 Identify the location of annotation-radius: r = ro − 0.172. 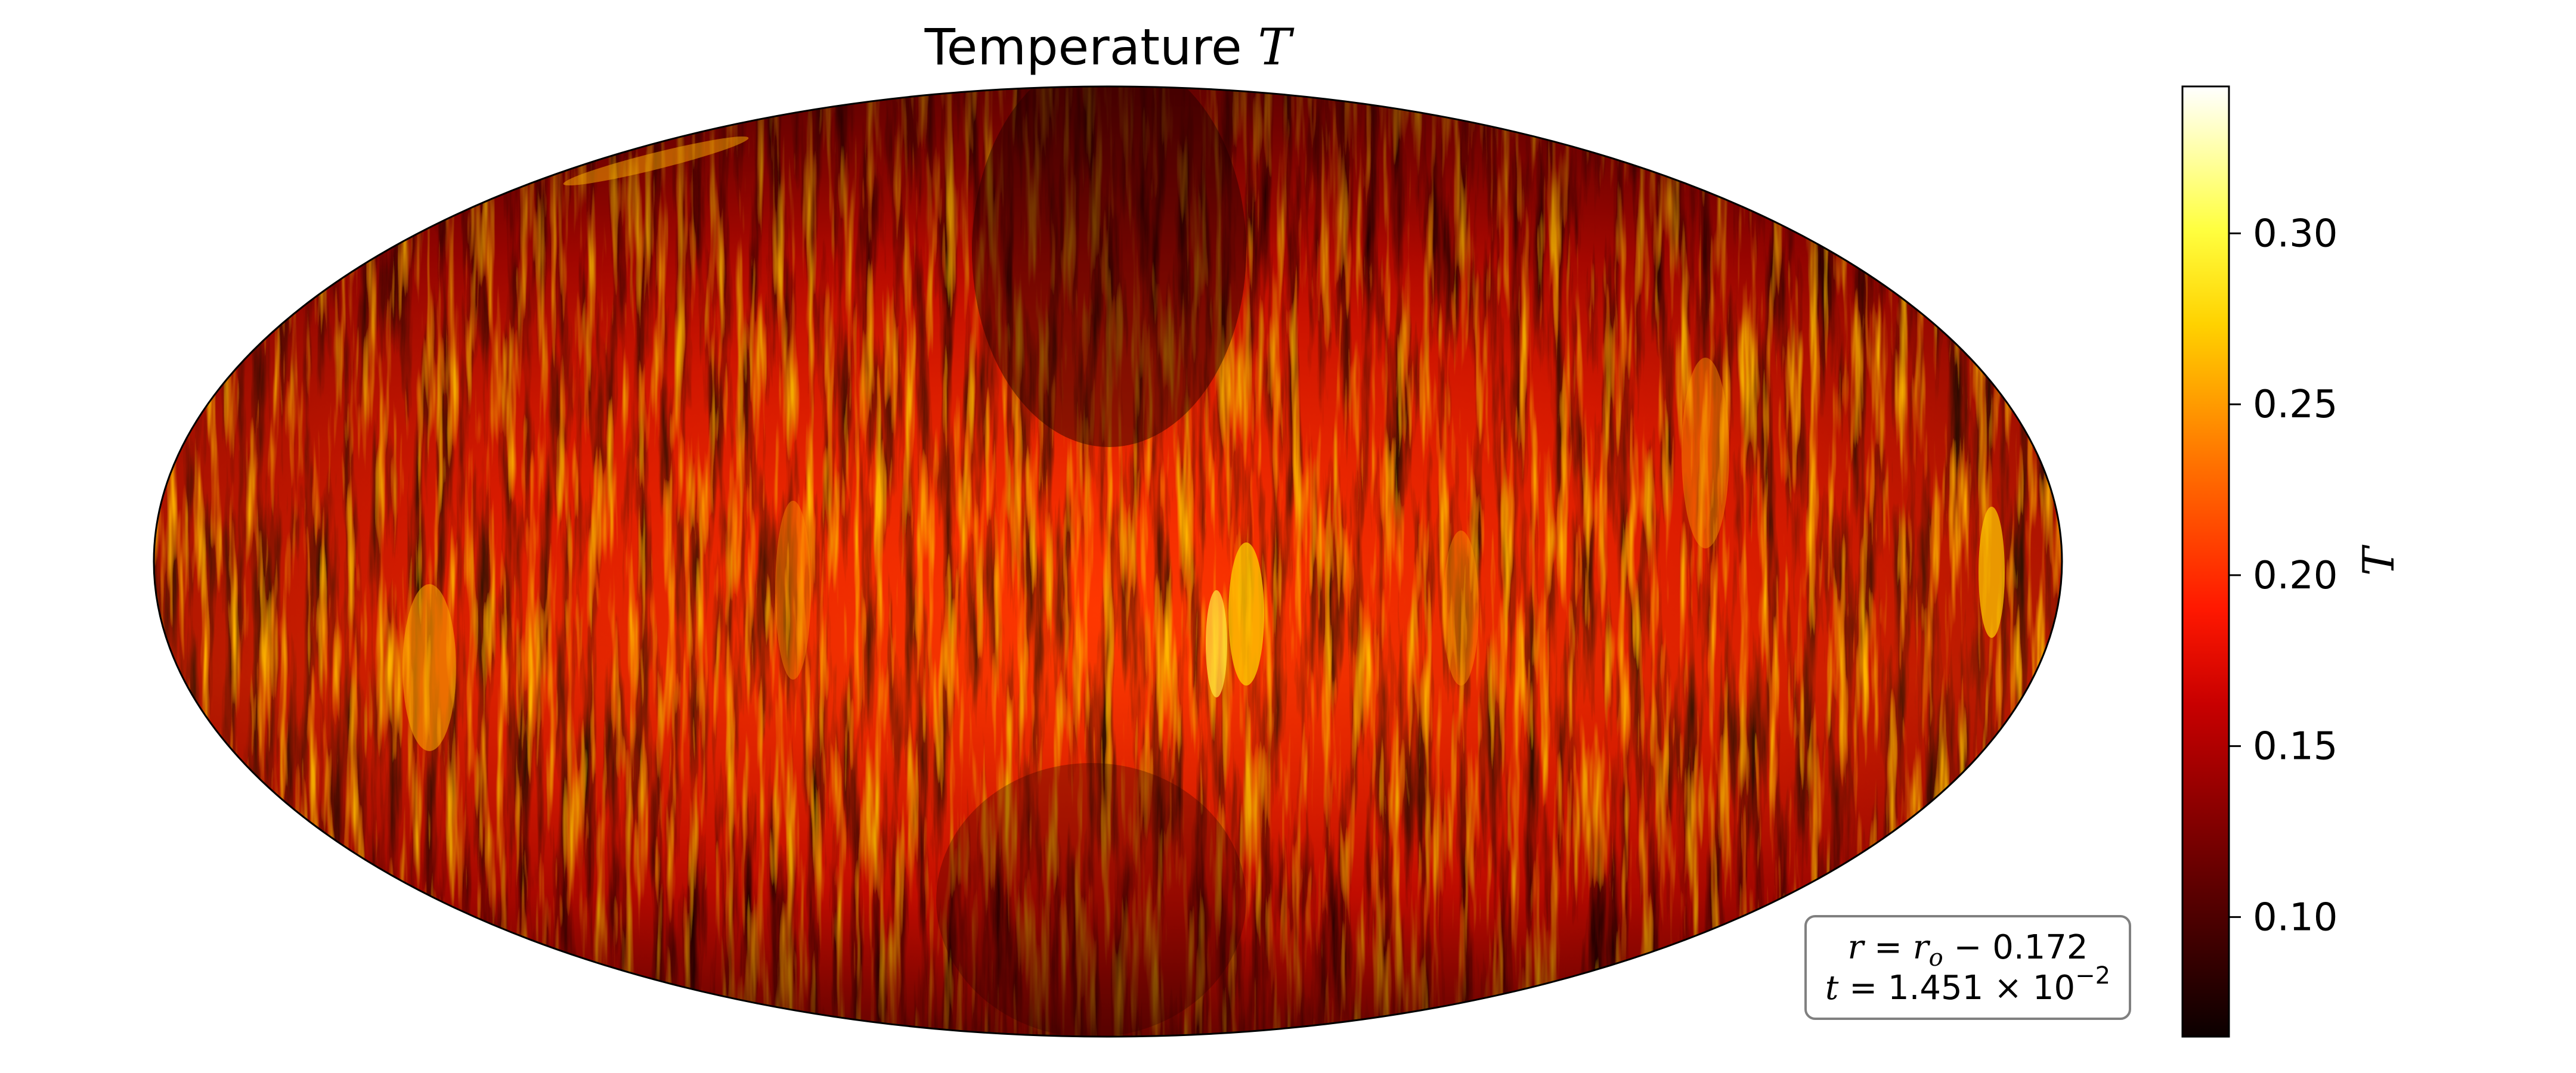
(1968, 950).